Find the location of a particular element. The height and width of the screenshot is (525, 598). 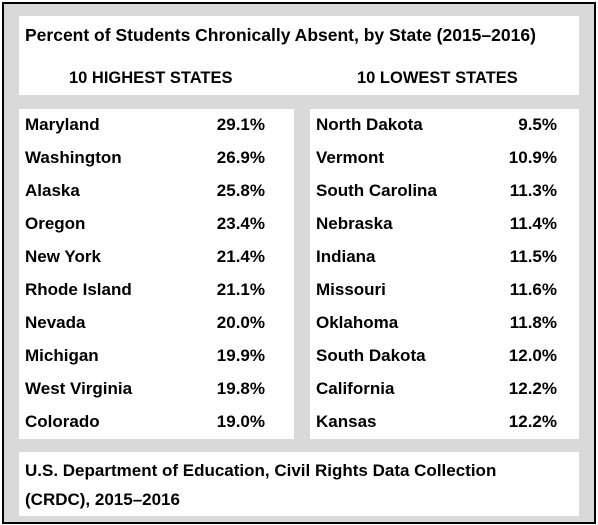

state-name: Nebraska is located at coordinates (354, 223).